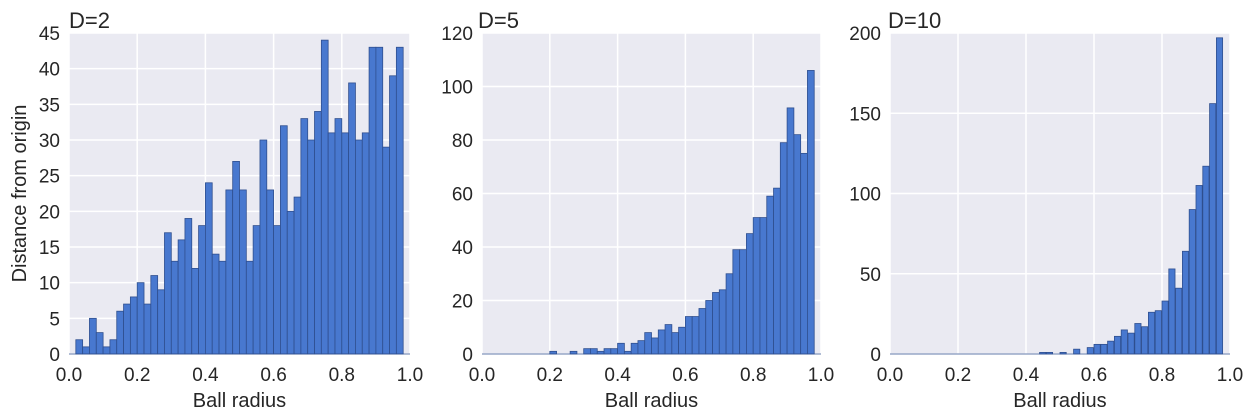 The width and height of the screenshot is (1254, 420). I want to click on y-tick-label: 150, so click(865, 114).